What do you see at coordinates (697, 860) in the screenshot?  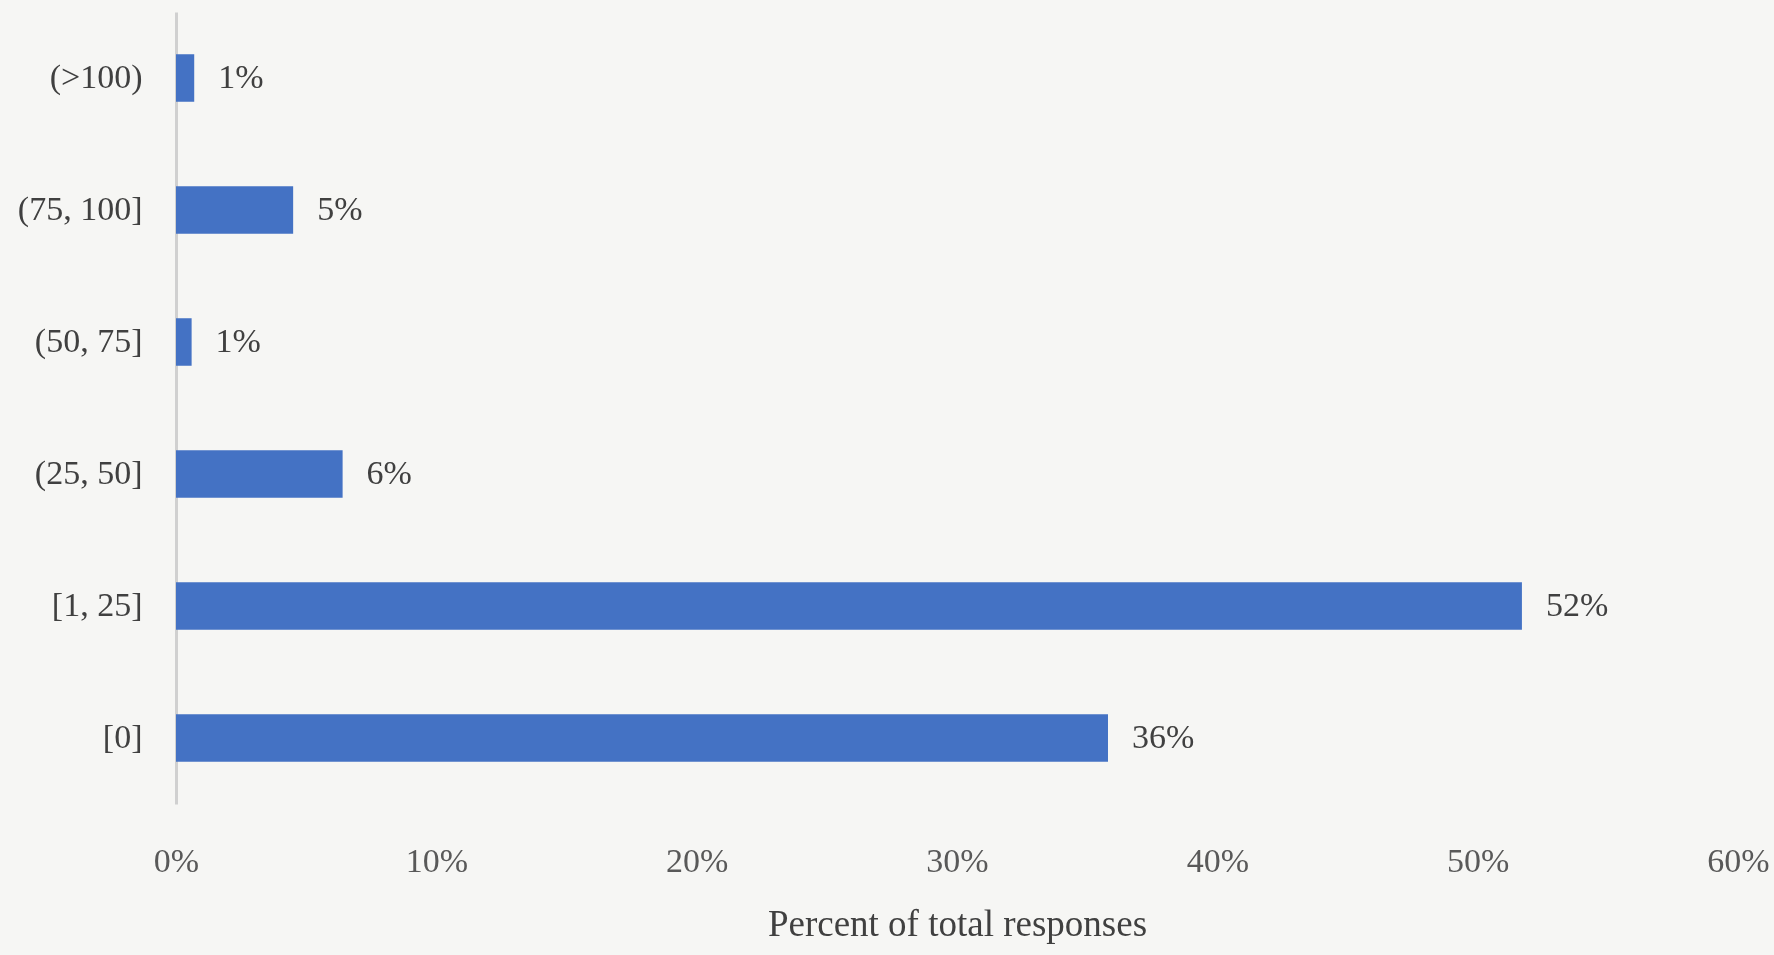 I see `x-tick-label: 20%` at bounding box center [697, 860].